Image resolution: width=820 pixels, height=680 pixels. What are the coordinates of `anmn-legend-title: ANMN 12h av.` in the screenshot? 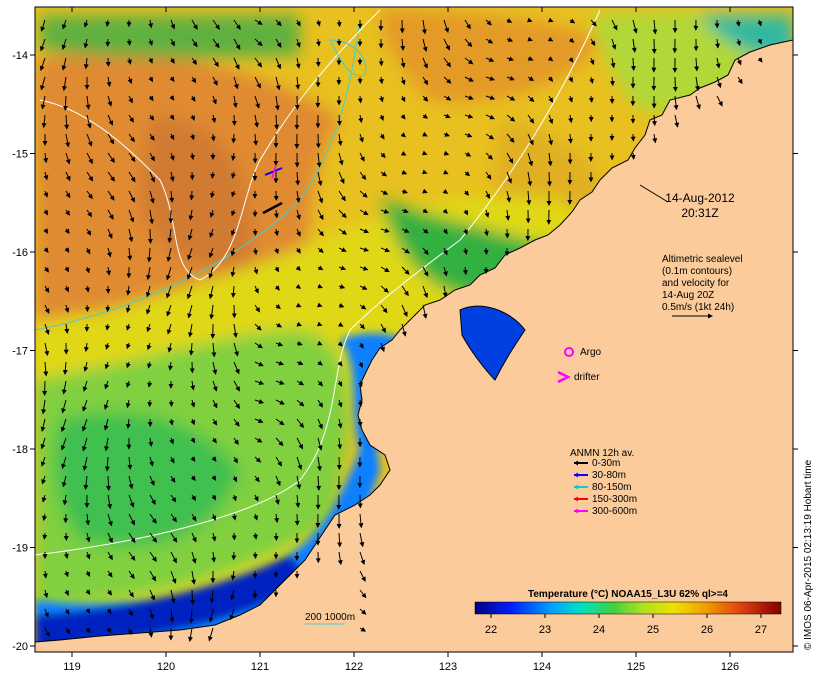 It's located at (602, 453).